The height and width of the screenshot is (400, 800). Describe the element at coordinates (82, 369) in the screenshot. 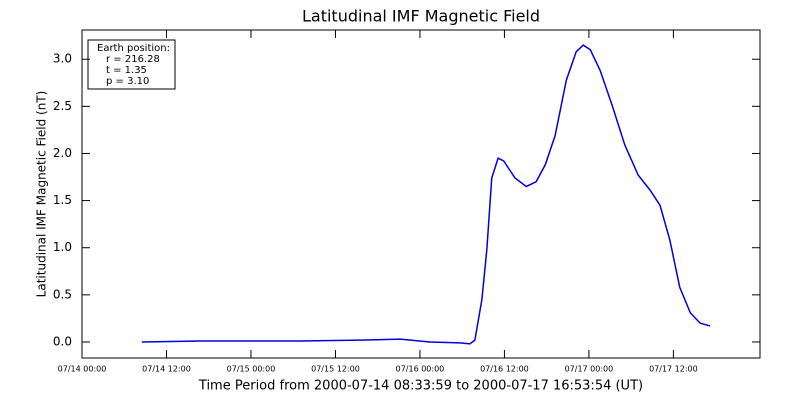

I see `x-tick-label: 07/14 00:00` at that location.